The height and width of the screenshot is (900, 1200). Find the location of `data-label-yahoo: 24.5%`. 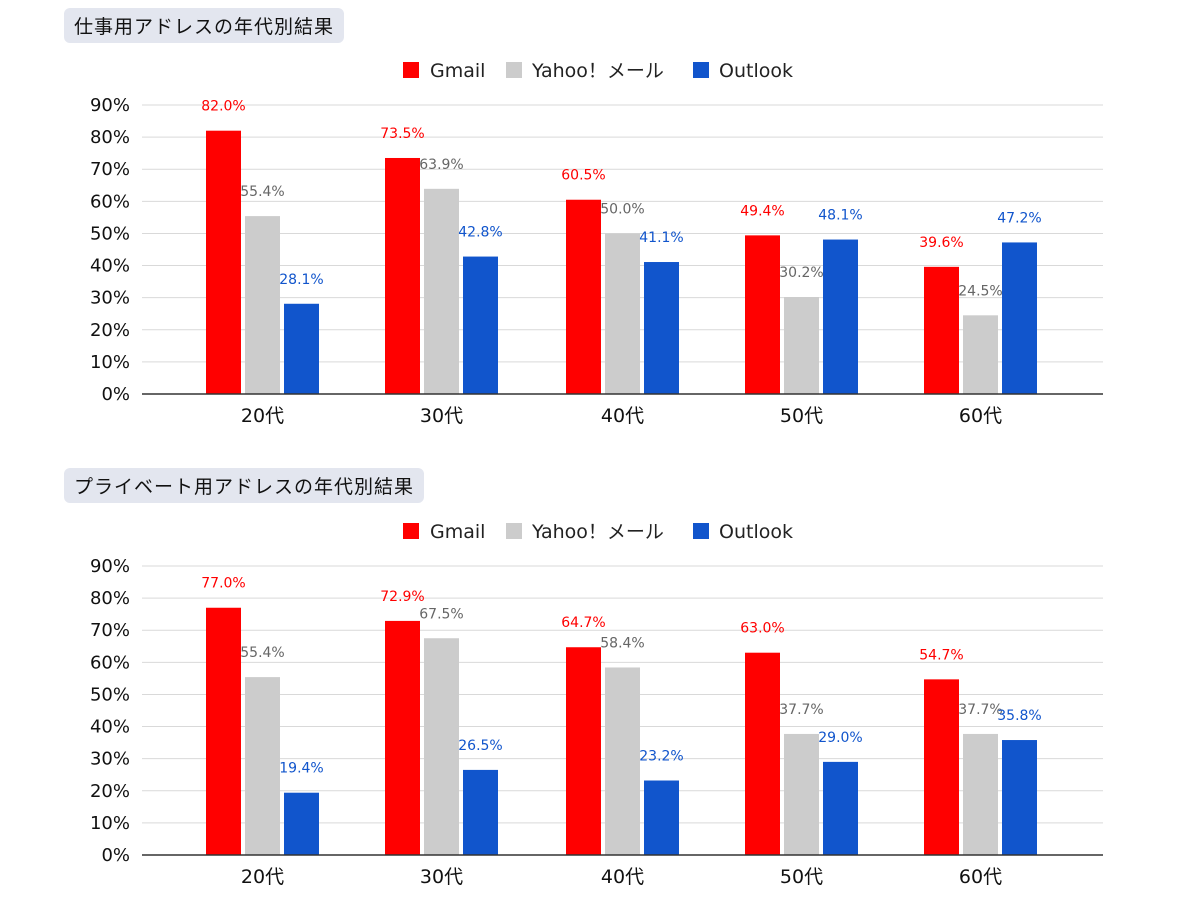

data-label-yahoo: 24.5% is located at coordinates (980, 291).